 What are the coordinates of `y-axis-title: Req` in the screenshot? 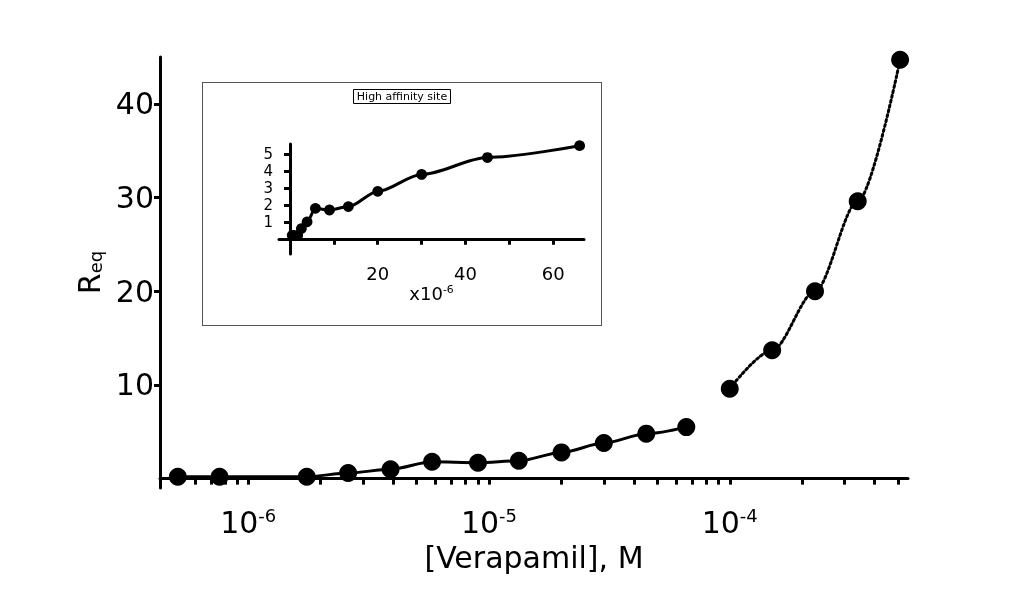 It's located at (90, 272).